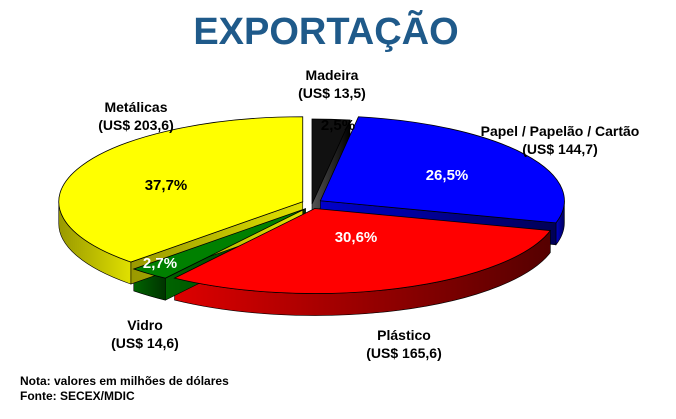 This screenshot has width=676, height=419. What do you see at coordinates (145, 343) in the screenshot?
I see `value-label-vidro: (US$ 14,6)` at bounding box center [145, 343].